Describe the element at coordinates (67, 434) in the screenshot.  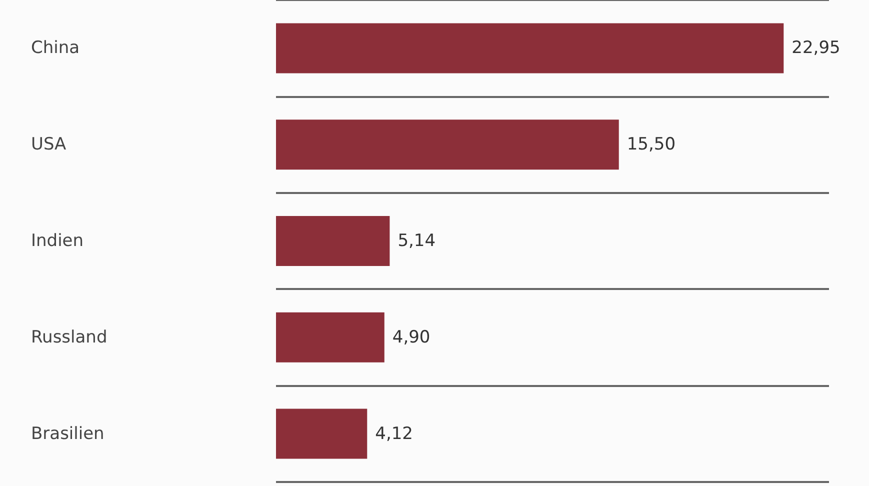
I see `y-tick-label: Brasilien` at that location.